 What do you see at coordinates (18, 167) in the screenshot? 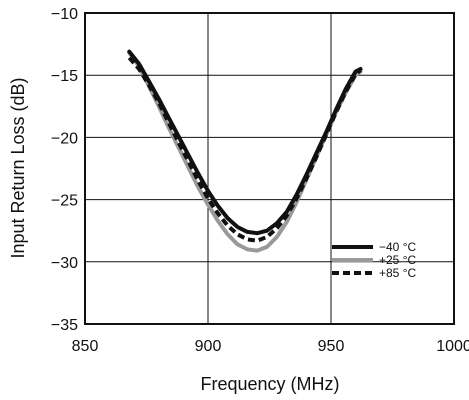
I see `y-axis-title: Input Return Loss (dB)` at bounding box center [18, 167].